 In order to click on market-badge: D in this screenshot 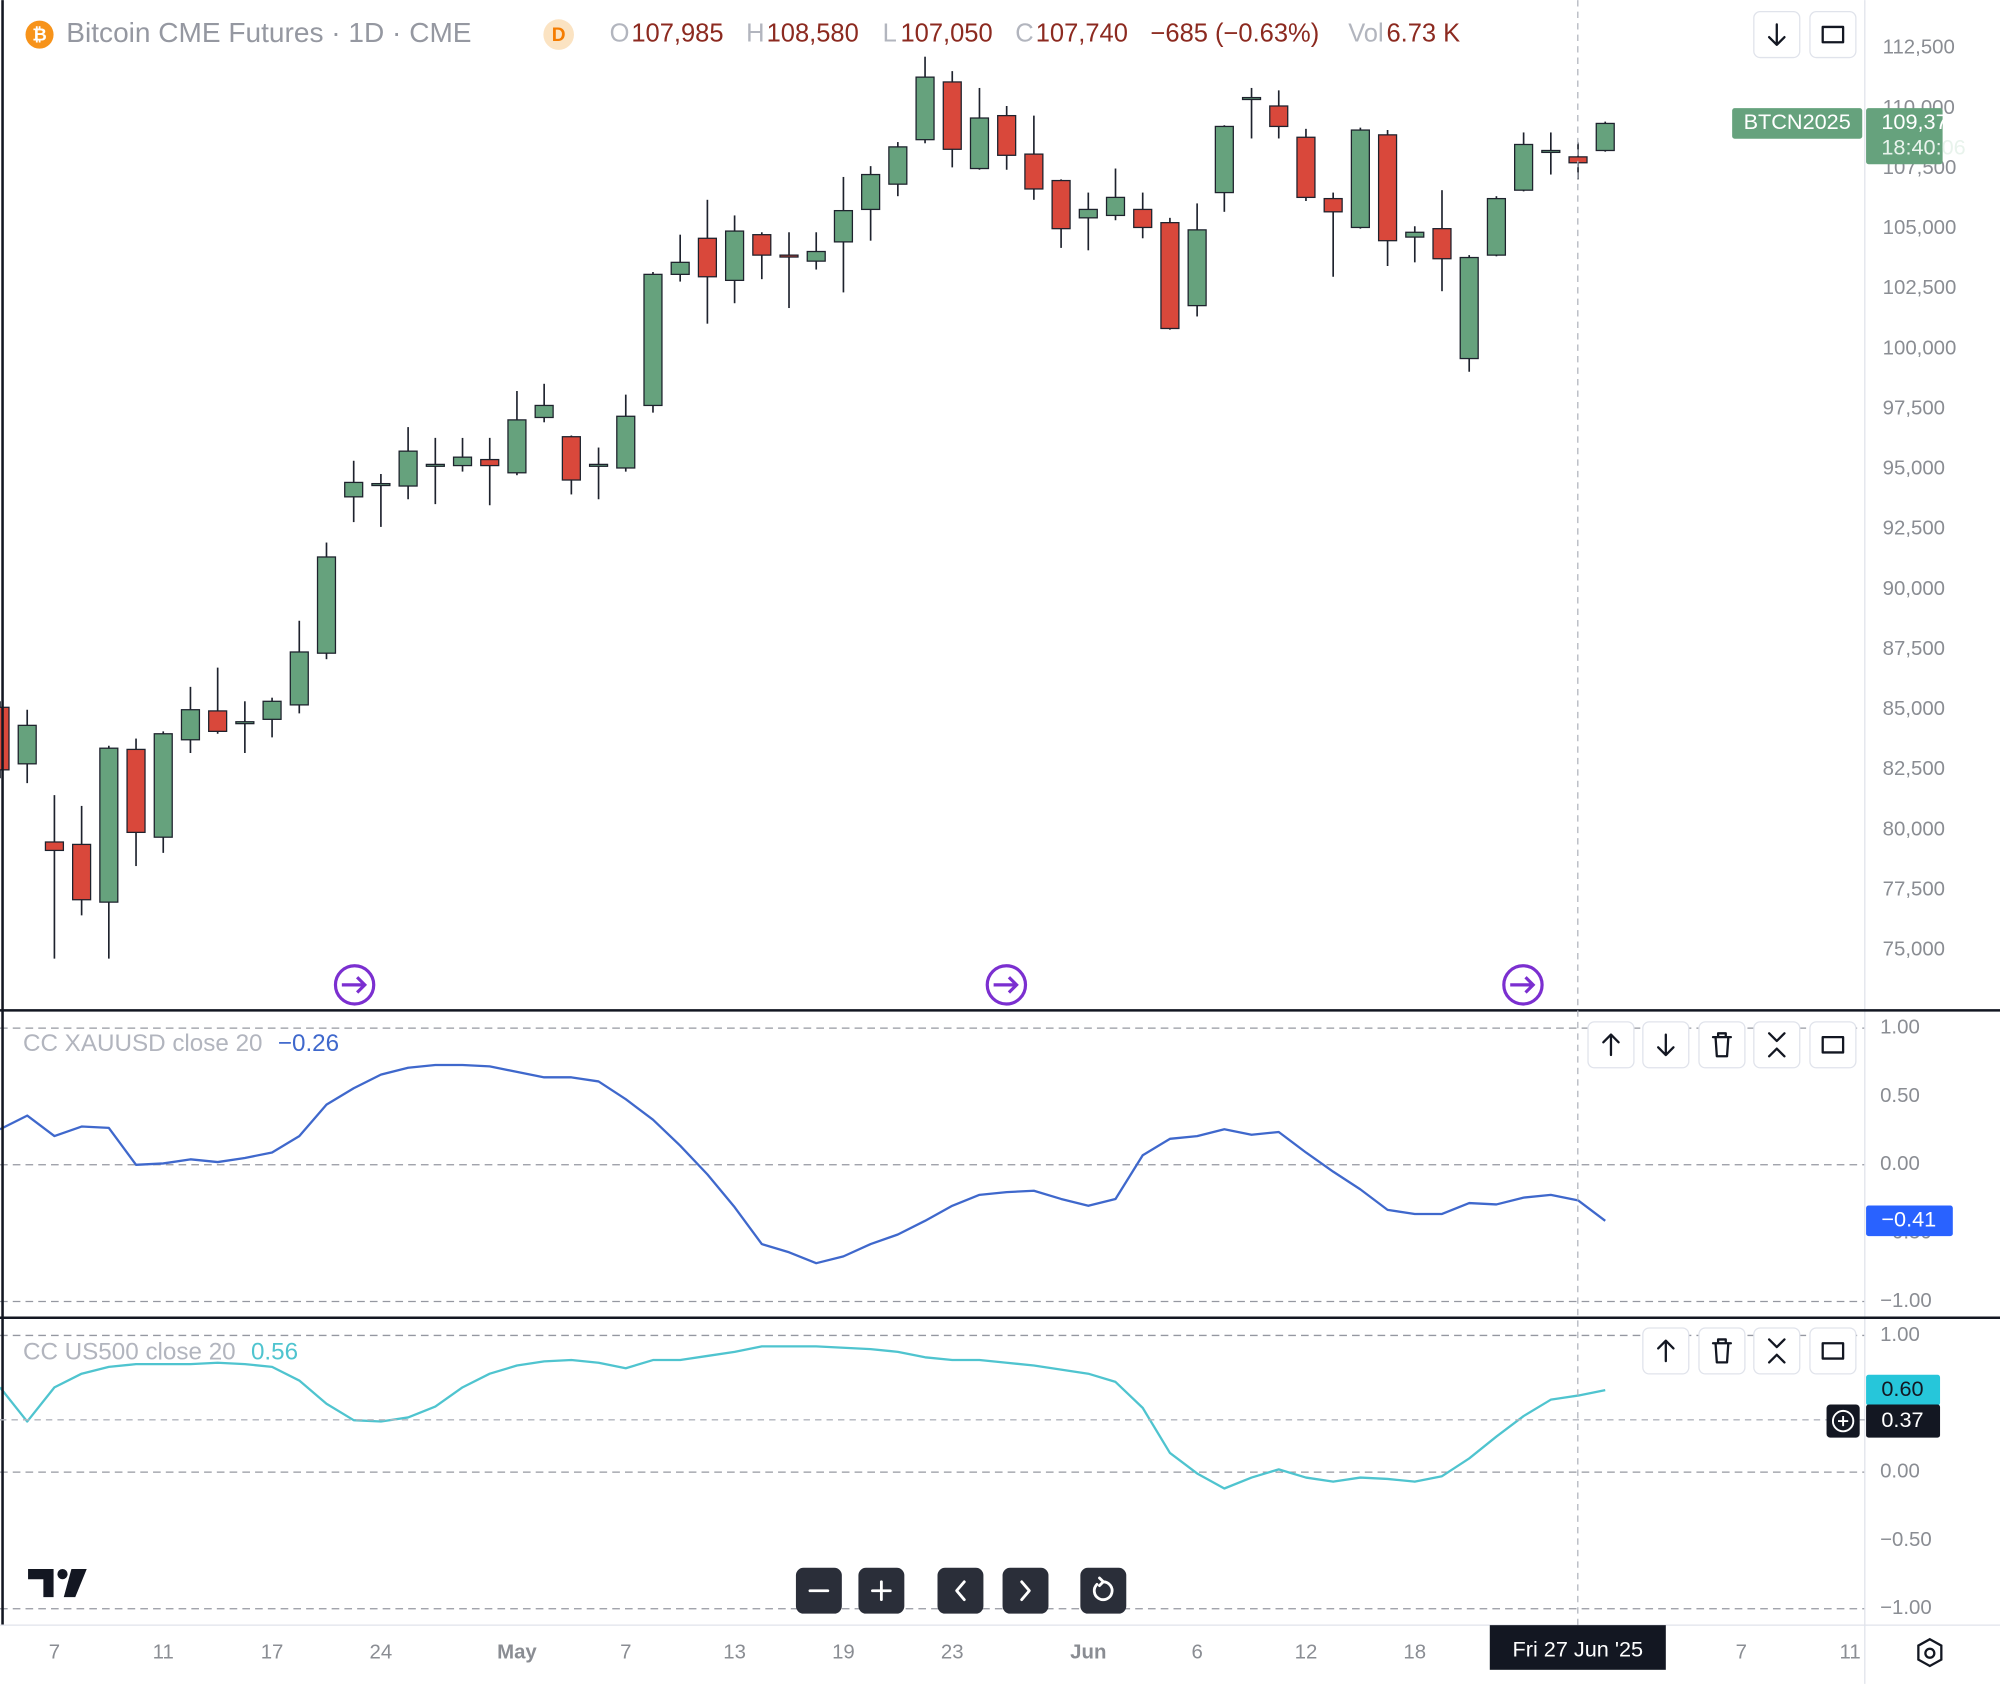, I will do `click(559, 35)`.